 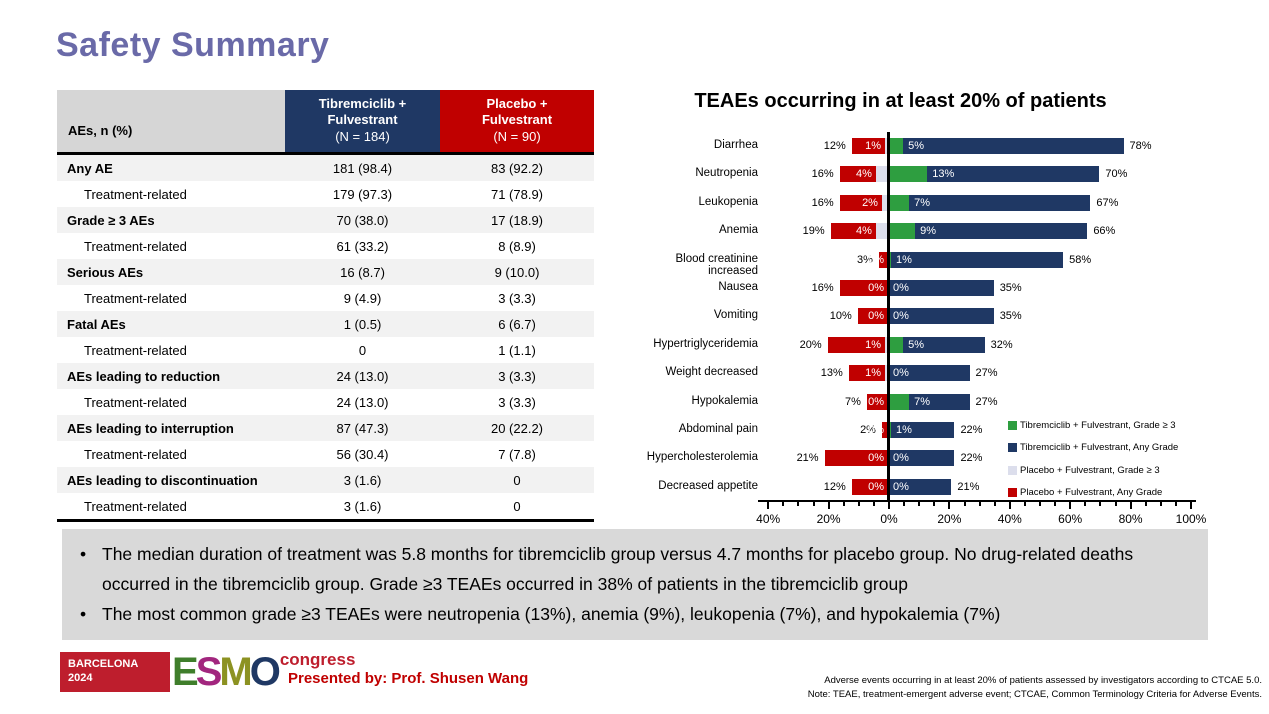 What do you see at coordinates (325, 220) in the screenshot?
I see `table-row: Grade ≥ 3 AEs 70 (38.0) 17 (18.9)` at bounding box center [325, 220].